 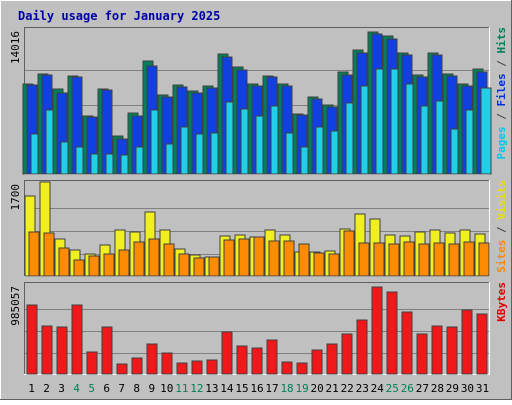 I want to click on y-series-label: Sites / Visits, so click(x=501, y=226).